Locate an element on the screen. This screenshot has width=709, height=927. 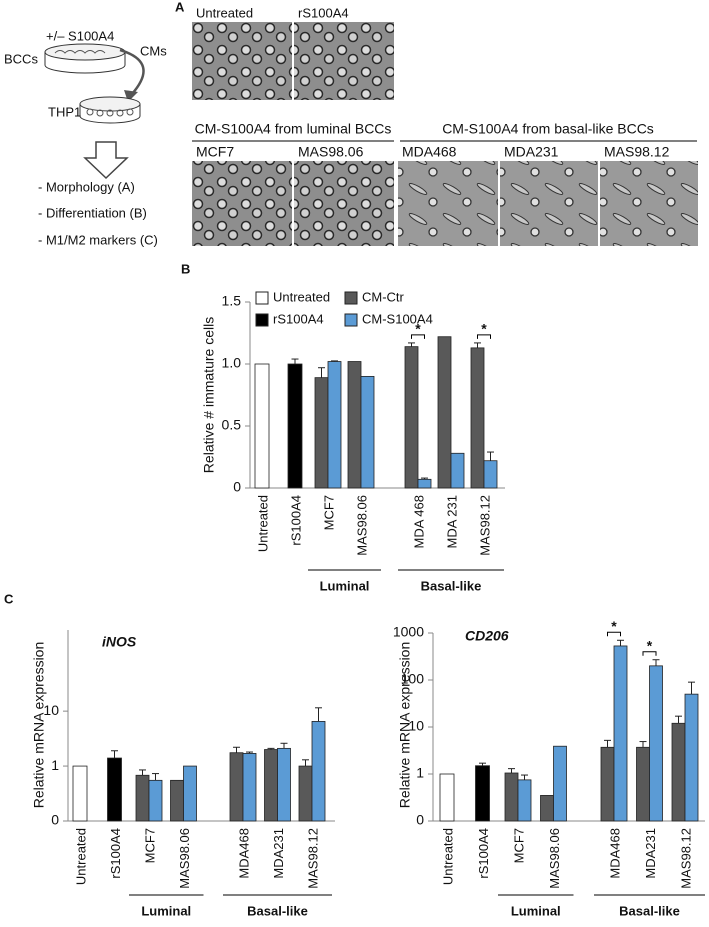
x-tick-label: MDA231 is located at coordinates (278, 853).